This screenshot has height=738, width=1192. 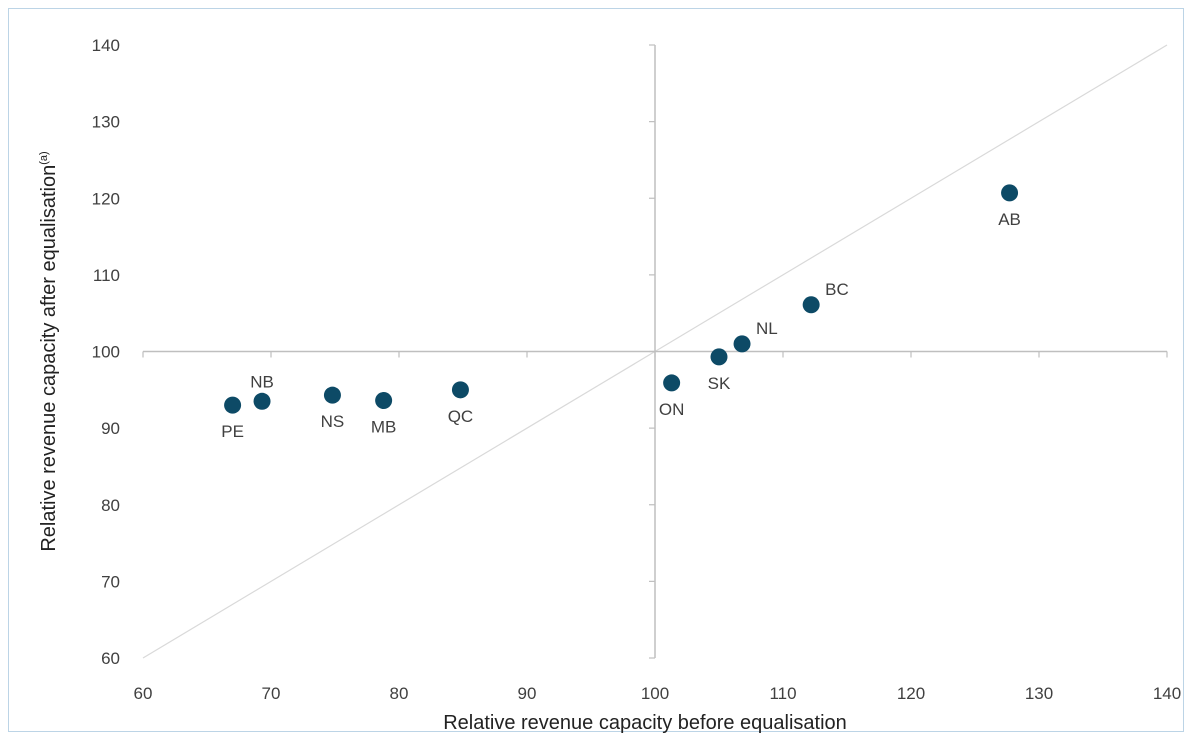 What do you see at coordinates (461, 416) in the screenshot?
I see `point-label-qc: QC` at bounding box center [461, 416].